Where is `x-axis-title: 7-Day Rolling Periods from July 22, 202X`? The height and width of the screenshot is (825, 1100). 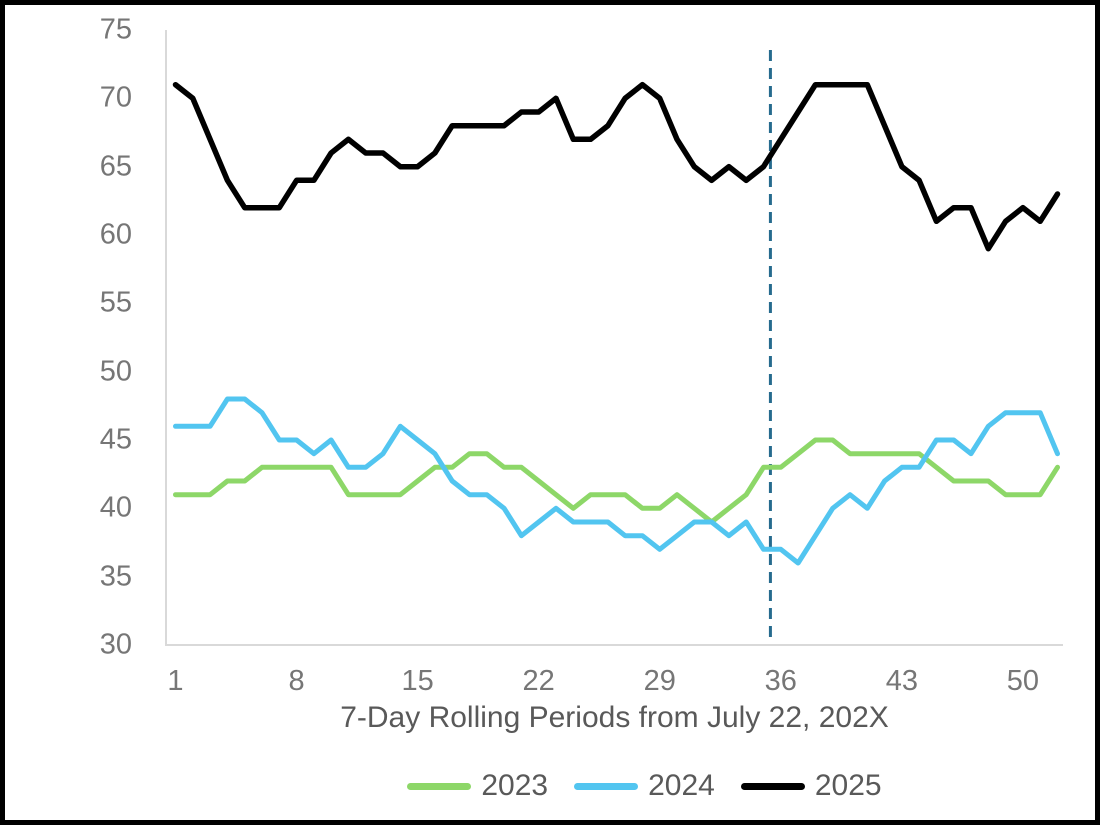 x-axis-title: 7-Day Rolling Periods from July 22, 202X is located at coordinates (614, 717).